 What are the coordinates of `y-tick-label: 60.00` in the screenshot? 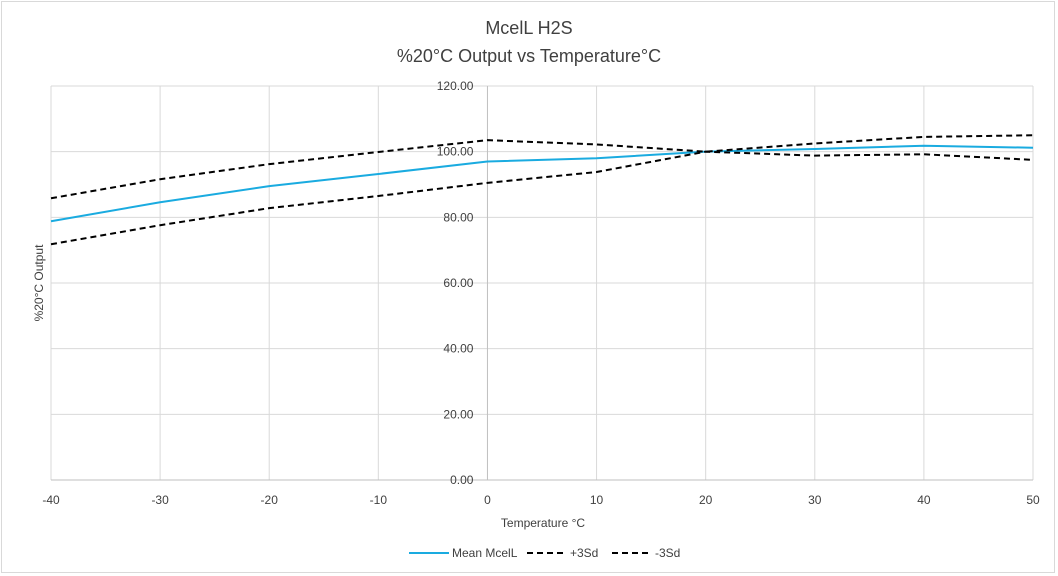 It's located at (458, 283).